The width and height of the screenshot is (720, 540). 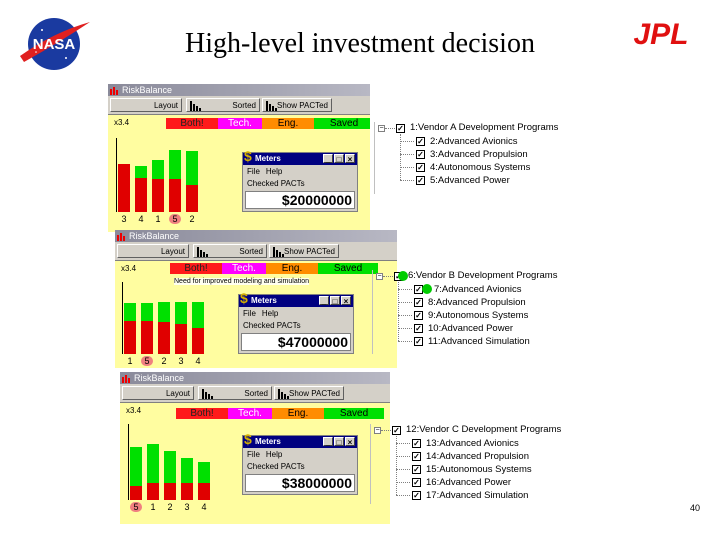 What do you see at coordinates (469, 482) in the screenshot?
I see `tree-child-item: 16:Advanced Power` at bounding box center [469, 482].